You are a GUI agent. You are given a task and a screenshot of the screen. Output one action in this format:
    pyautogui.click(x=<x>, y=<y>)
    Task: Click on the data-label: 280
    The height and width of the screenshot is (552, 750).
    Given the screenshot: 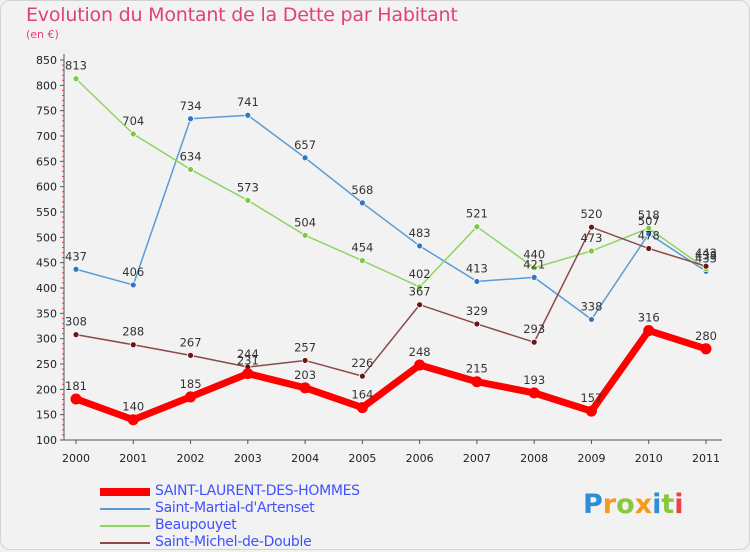 What is the action you would take?
    pyautogui.click(x=706, y=336)
    